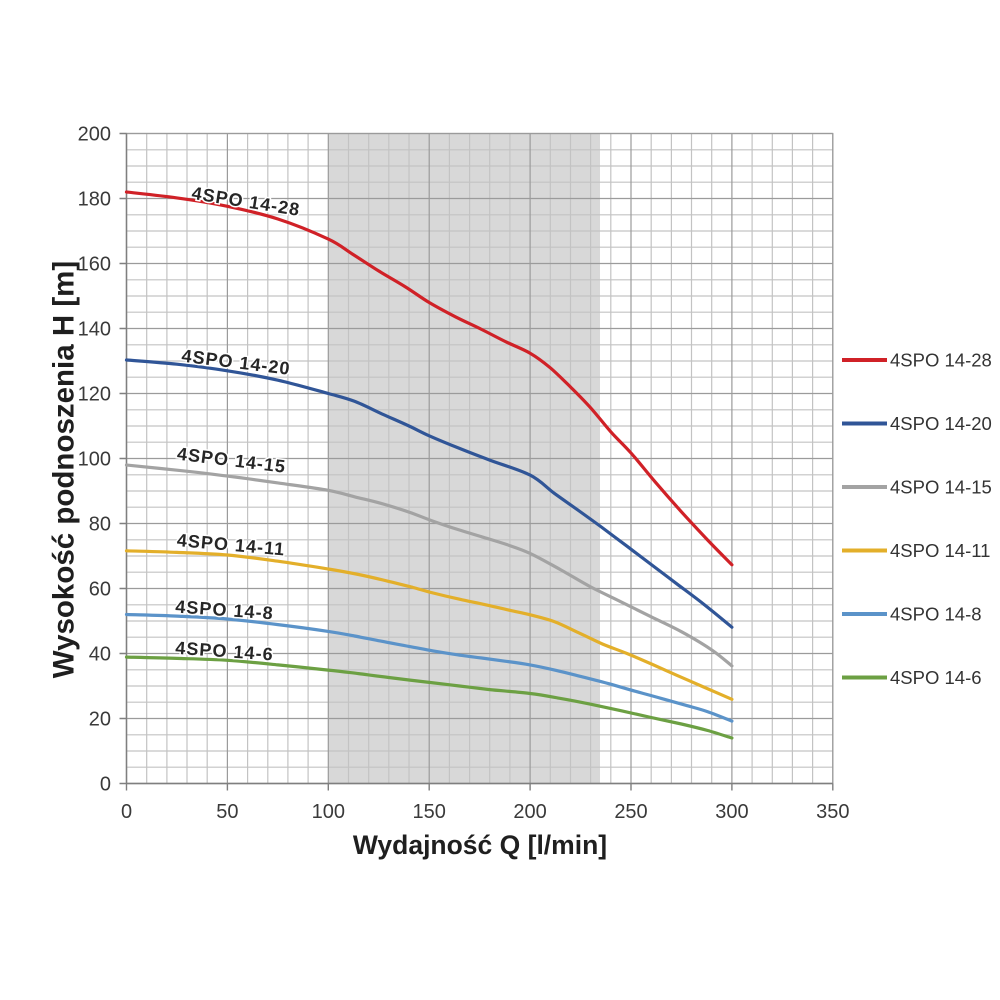 The image size is (1000, 1000). I want to click on svg-text: 80, so click(100, 525).